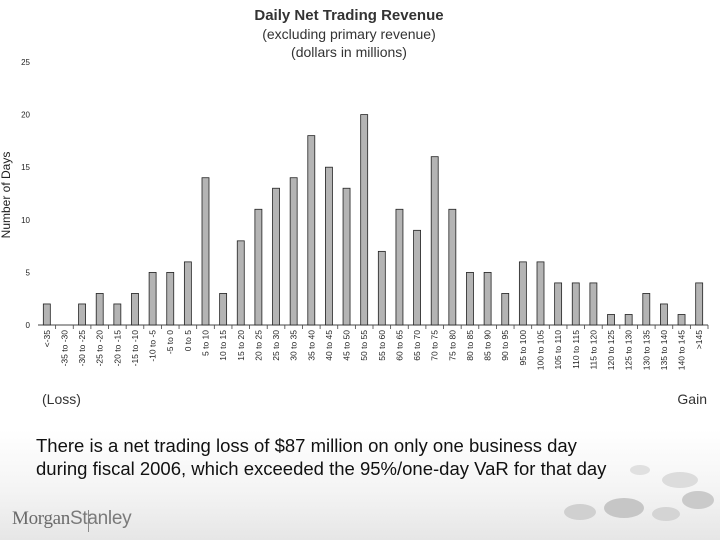  I want to click on x-tick-label: 135 to 140, so click(664, 350).